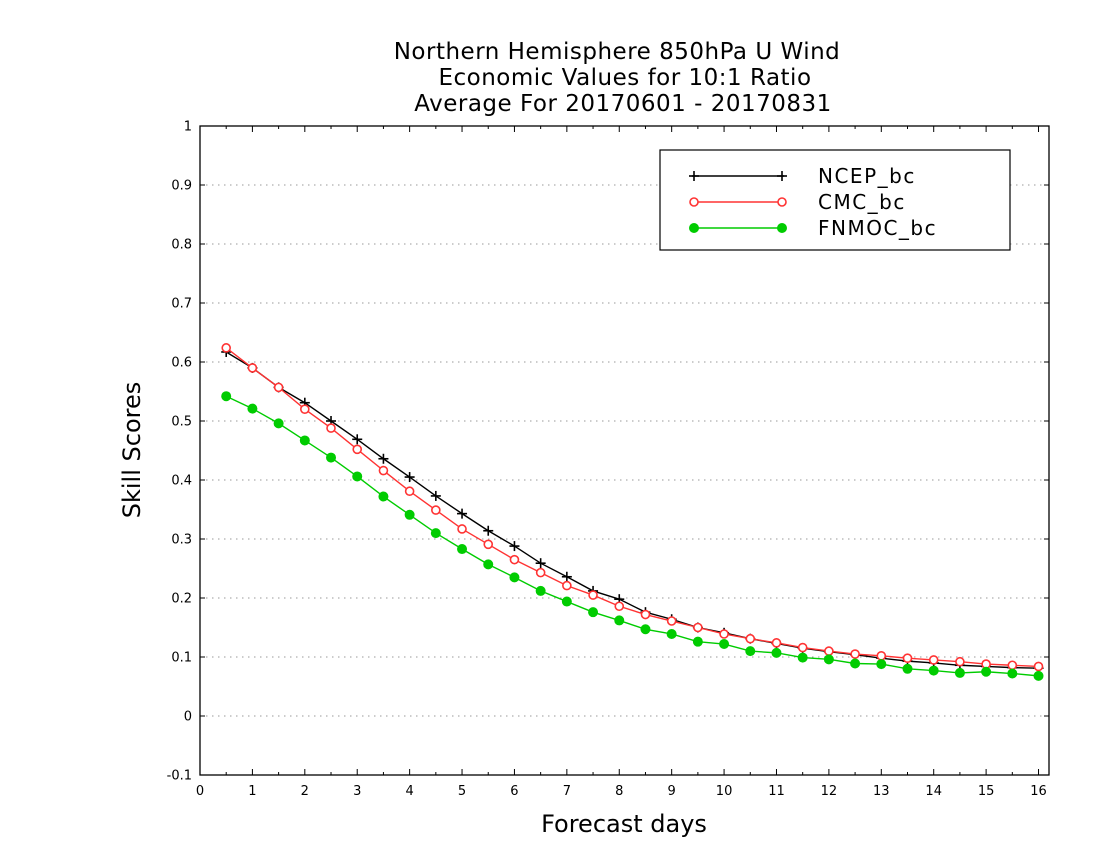 The image size is (1100, 850). Describe the element at coordinates (796, 202) in the screenshot. I see `legend-entry-cmc-bc: CMC_bc` at that location.